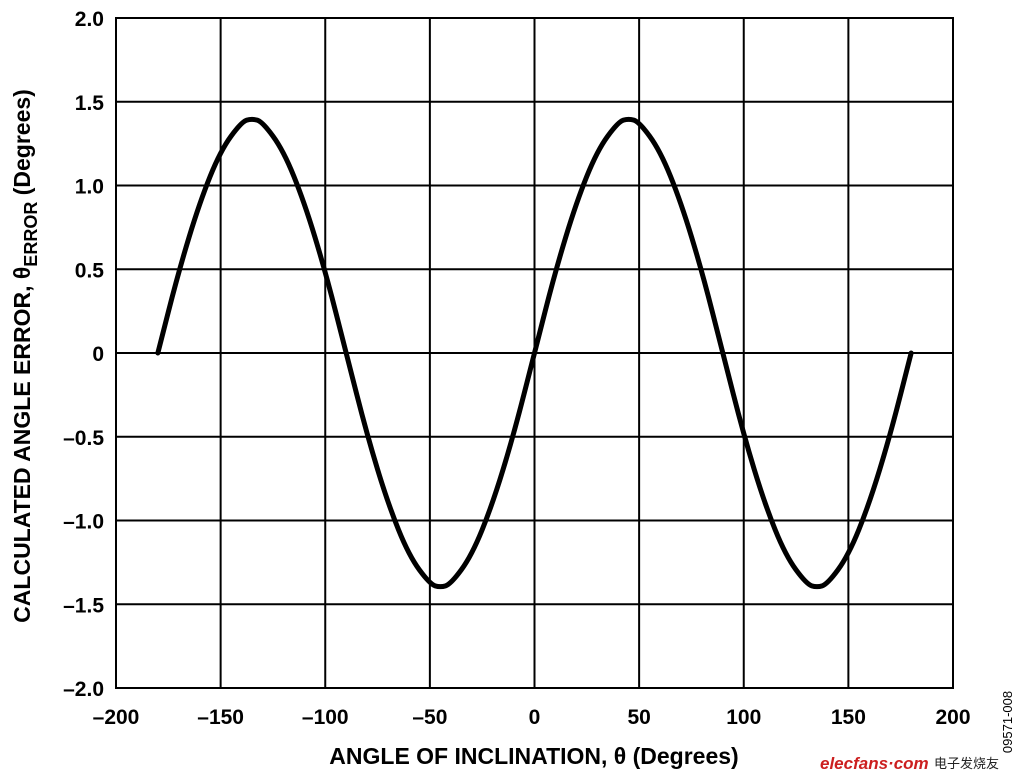  What do you see at coordinates (325, 717) in the screenshot?
I see `x-tick-label: –100` at bounding box center [325, 717].